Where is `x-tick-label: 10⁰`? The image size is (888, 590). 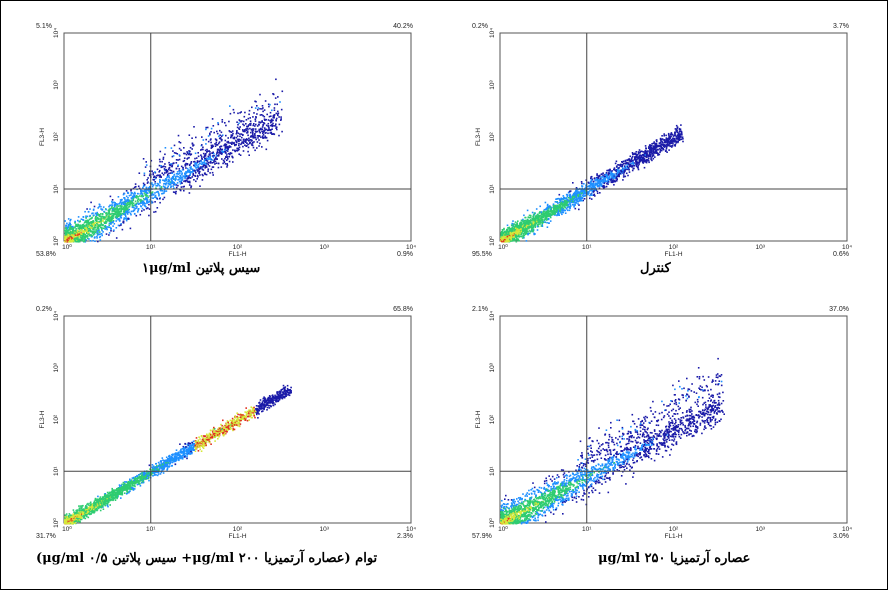 x-tick-label: 10⁰ is located at coordinates (67, 247).